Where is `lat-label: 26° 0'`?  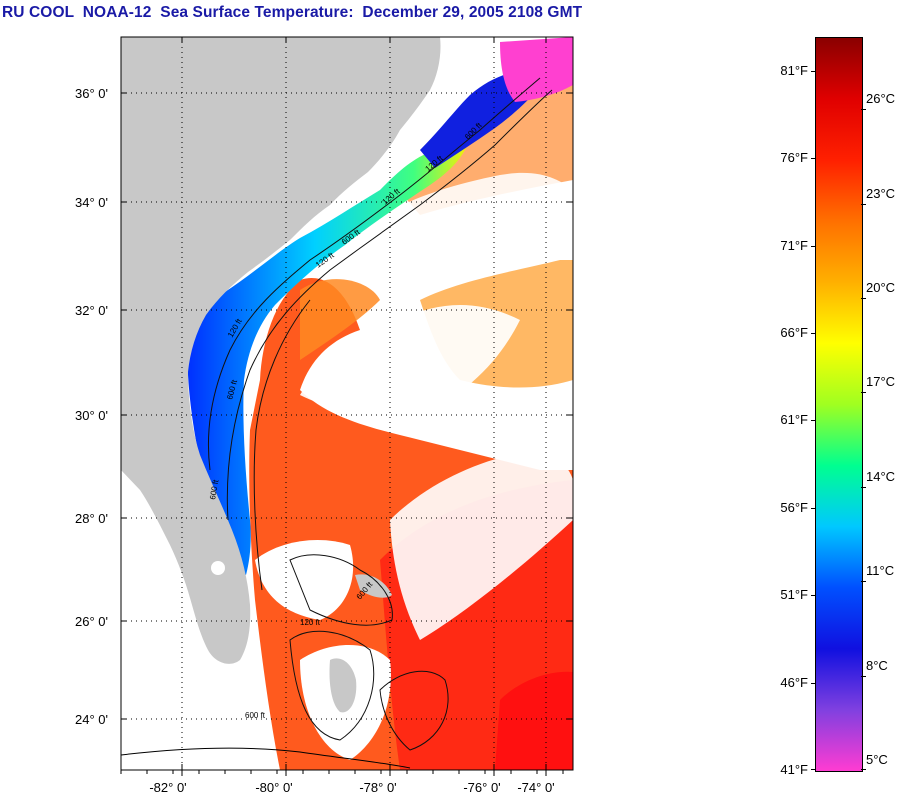 lat-label: 26° 0' is located at coordinates (91, 621).